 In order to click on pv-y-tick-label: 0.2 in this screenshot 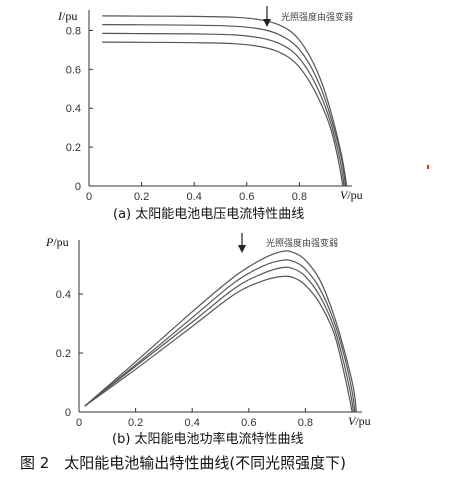, I will do `click(63, 354)`.